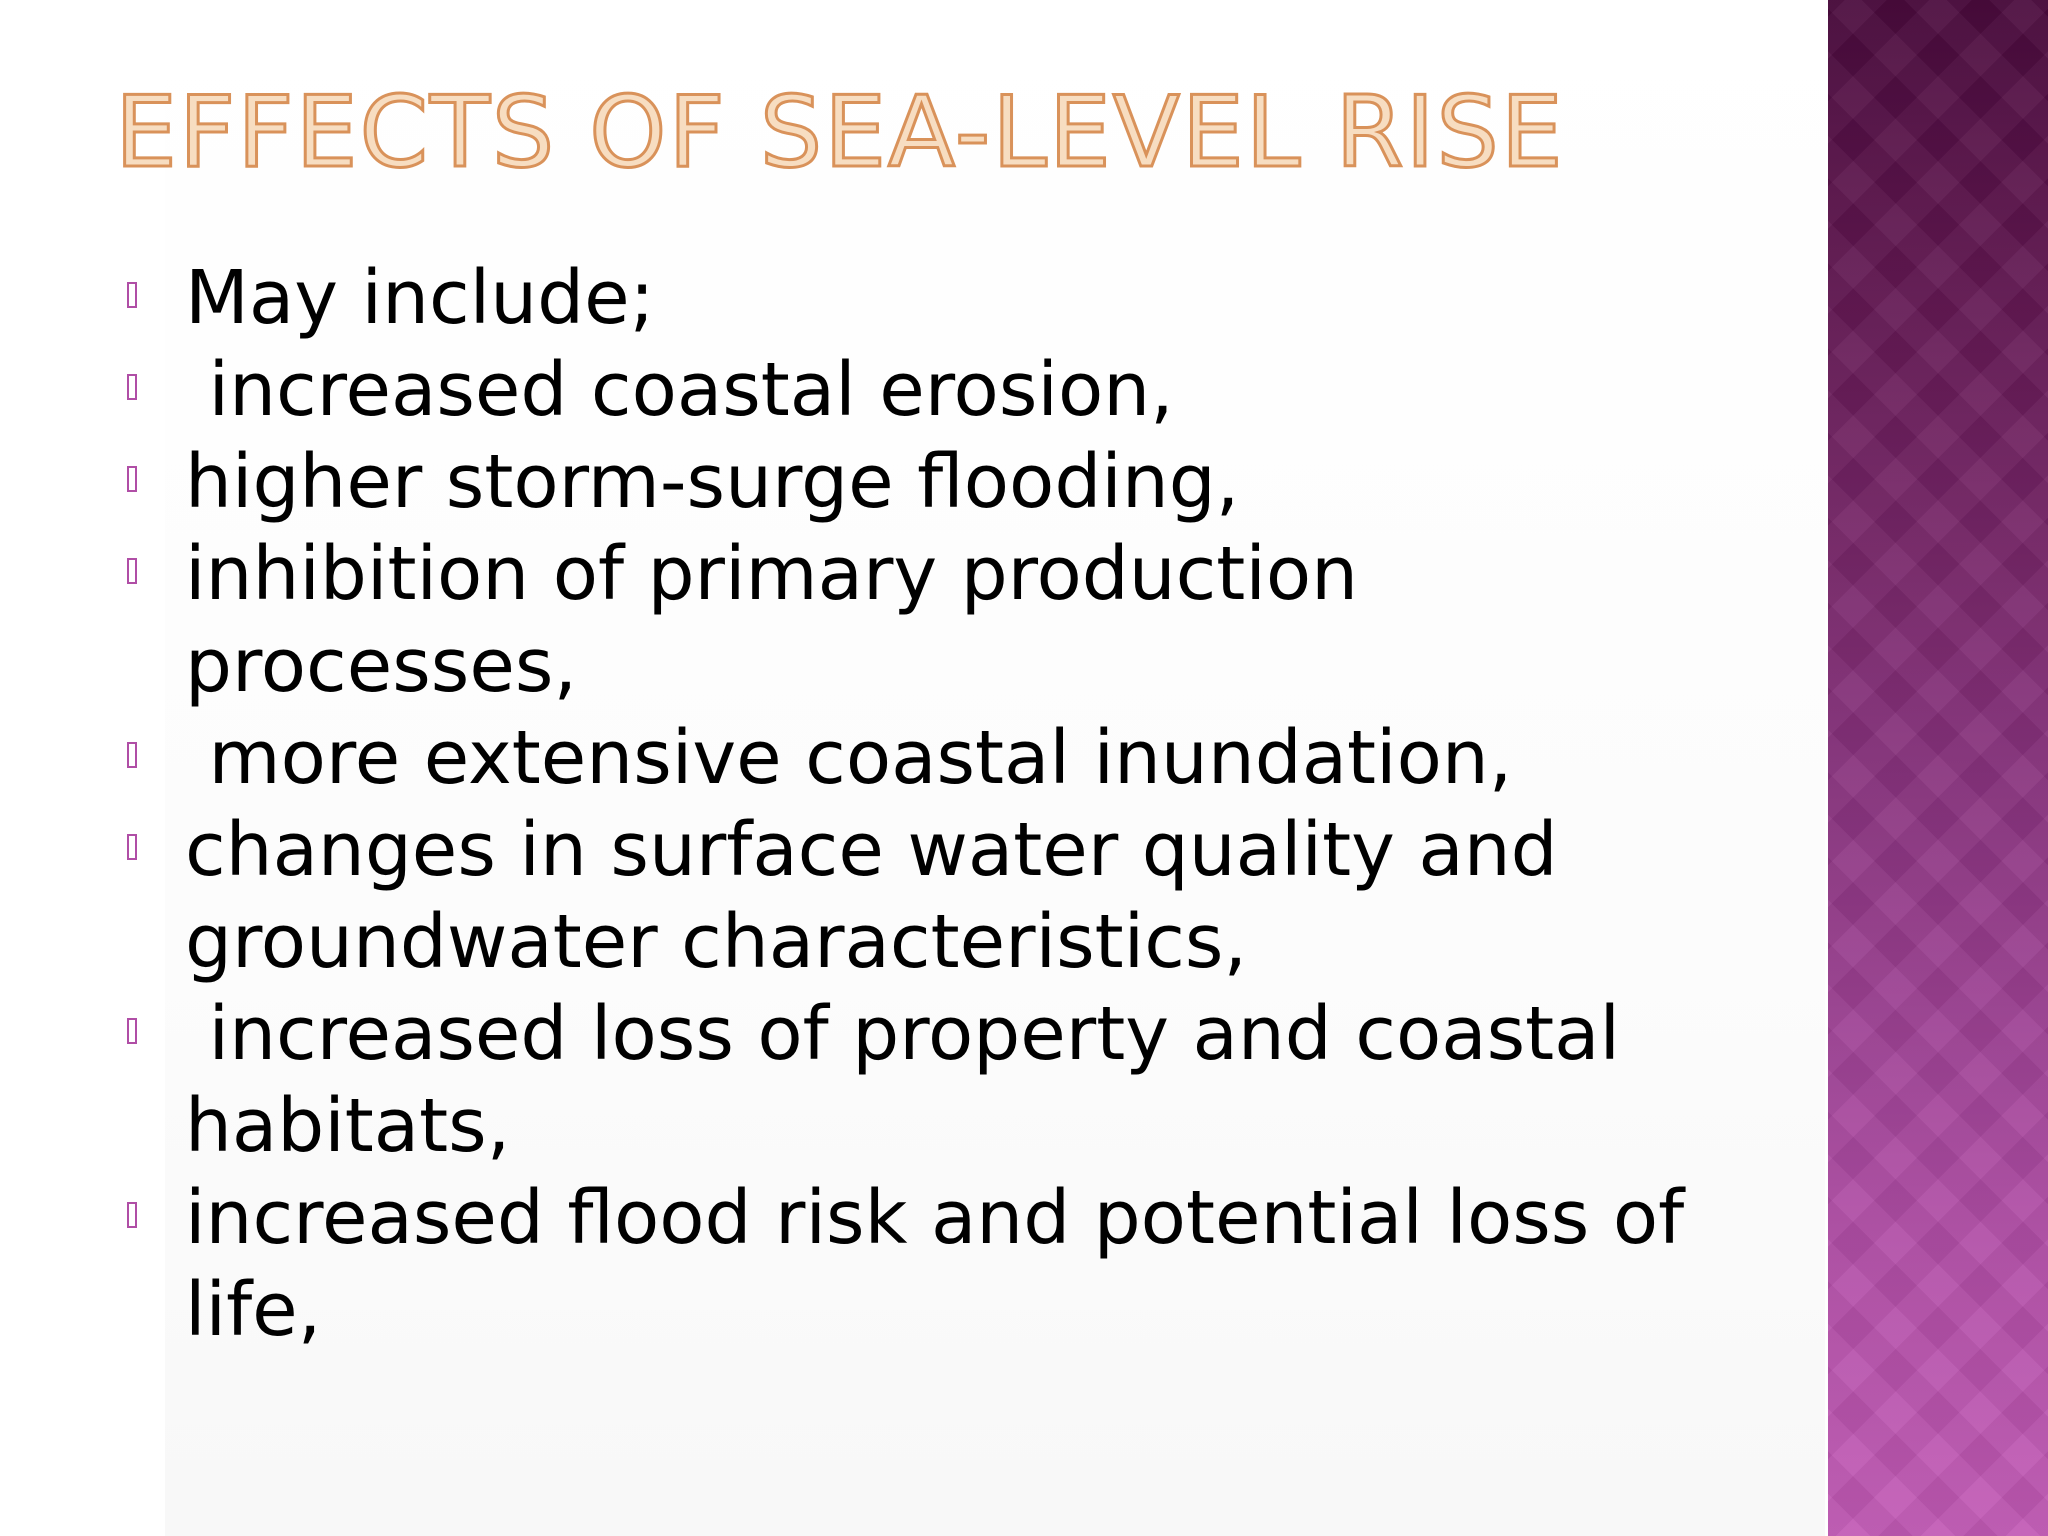  What do you see at coordinates (905, 298) in the screenshot?
I see `bullet-item: May include;` at bounding box center [905, 298].